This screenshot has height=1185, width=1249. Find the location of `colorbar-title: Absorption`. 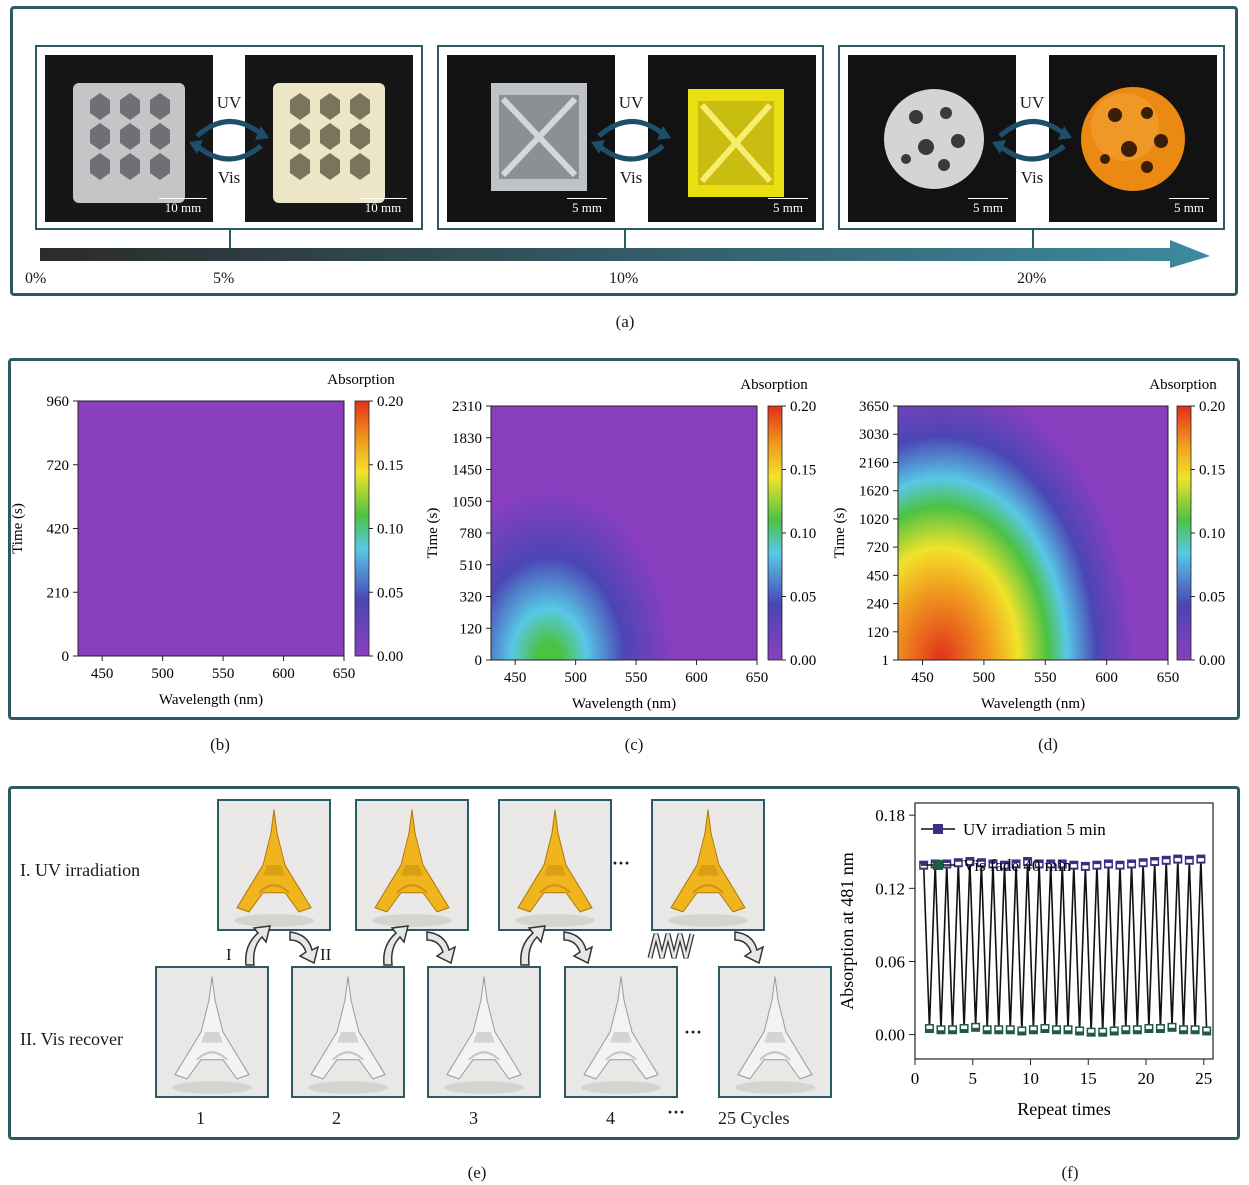

colorbar-title: Absorption is located at coordinates (1183, 385).